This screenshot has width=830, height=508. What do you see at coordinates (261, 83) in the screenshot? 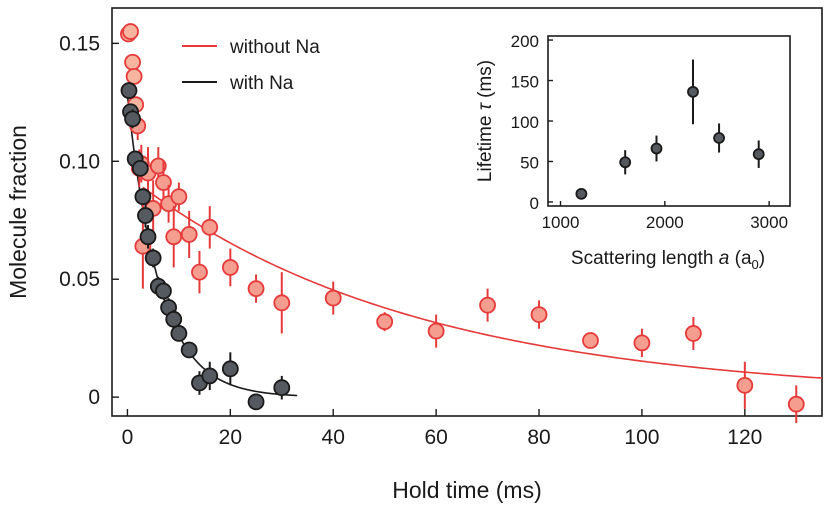
I see `legend-label-with-na: with Na` at bounding box center [261, 83].